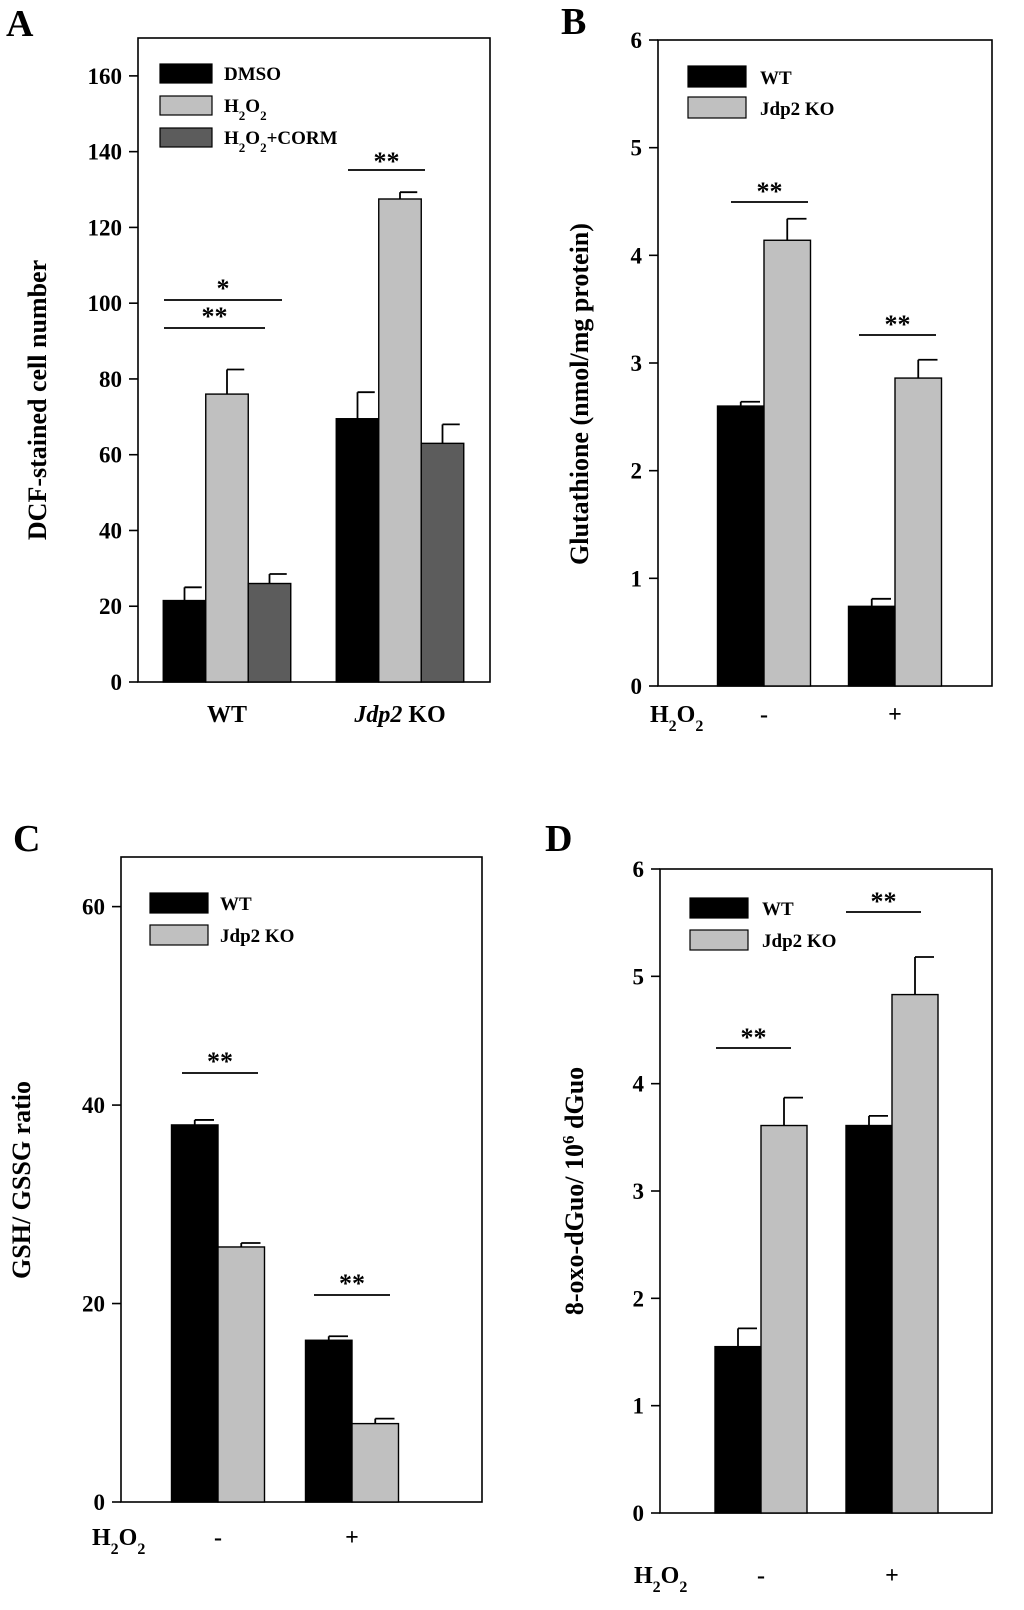 The height and width of the screenshot is (1610, 1024). Describe the element at coordinates (574, 1101) in the screenshot. I see `y-axis-label-tail: dGuo` at that location.